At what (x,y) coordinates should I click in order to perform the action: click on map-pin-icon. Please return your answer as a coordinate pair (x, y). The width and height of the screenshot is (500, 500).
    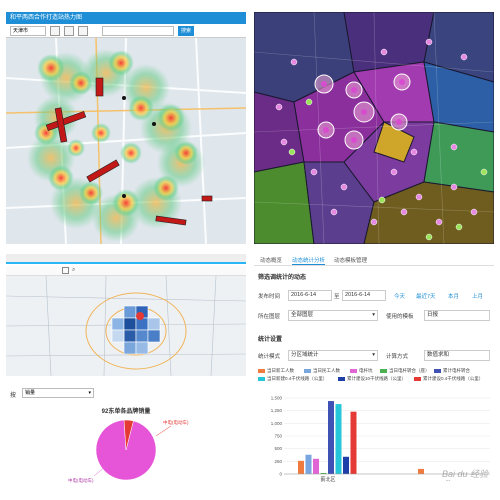
    Looking at the image, I should click on (140, 320).